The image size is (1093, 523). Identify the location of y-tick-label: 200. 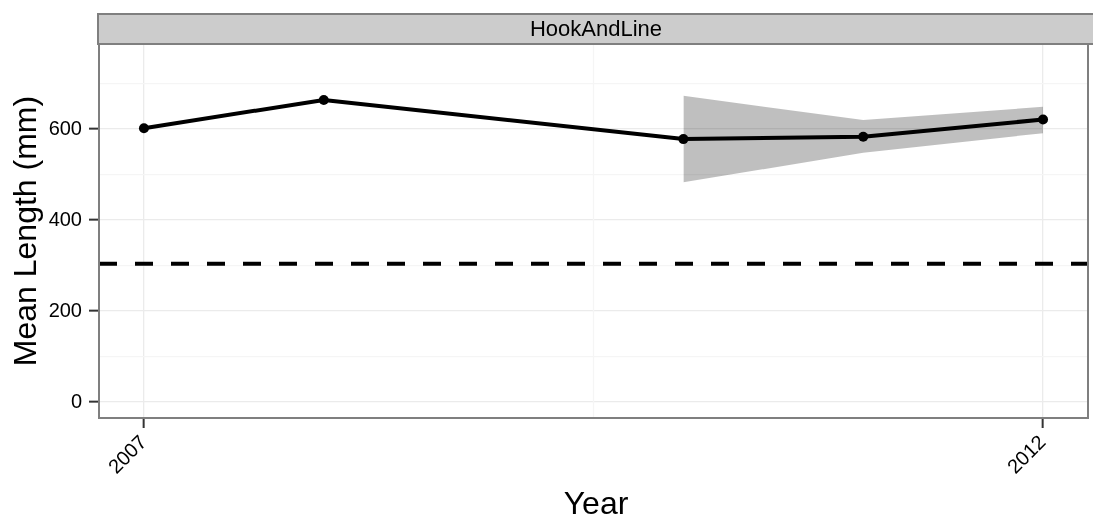
(65, 309).